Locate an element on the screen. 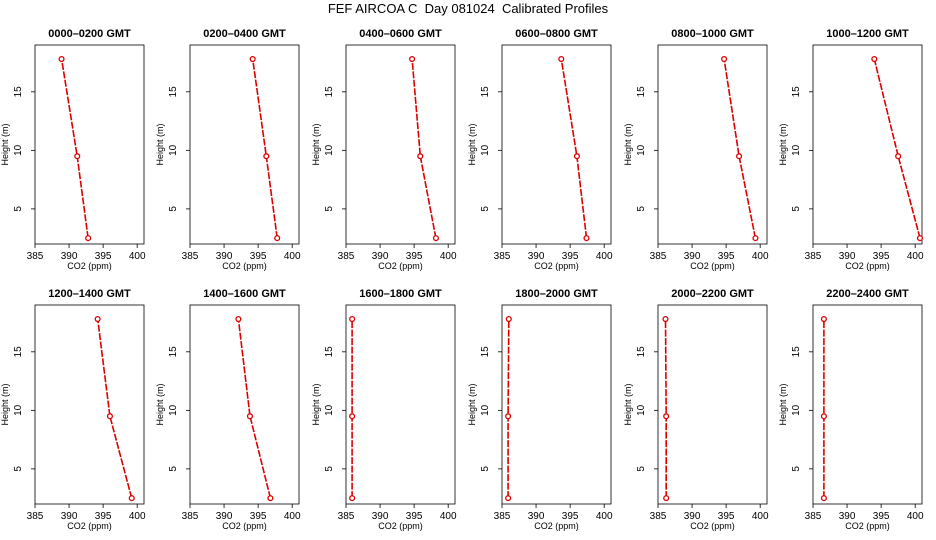 This screenshot has width=936, height=540. panel-title: 1200–1400 GMT is located at coordinates (89, 294).